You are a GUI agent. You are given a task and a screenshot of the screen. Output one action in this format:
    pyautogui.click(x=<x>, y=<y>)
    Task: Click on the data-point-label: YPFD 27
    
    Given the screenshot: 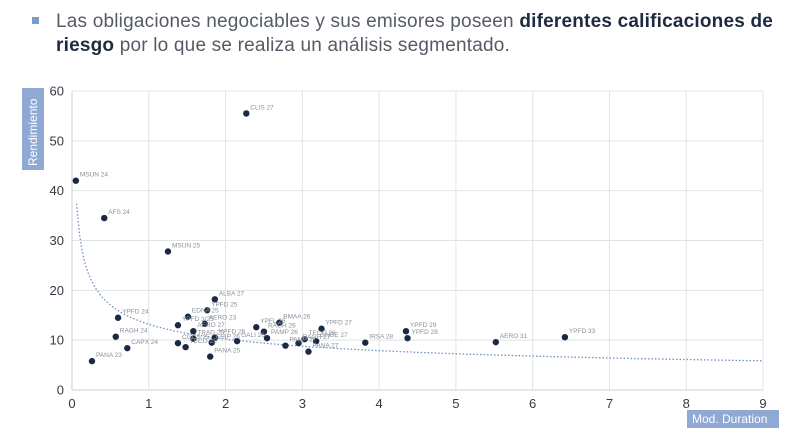 What is the action you would take?
    pyautogui.click(x=339, y=323)
    